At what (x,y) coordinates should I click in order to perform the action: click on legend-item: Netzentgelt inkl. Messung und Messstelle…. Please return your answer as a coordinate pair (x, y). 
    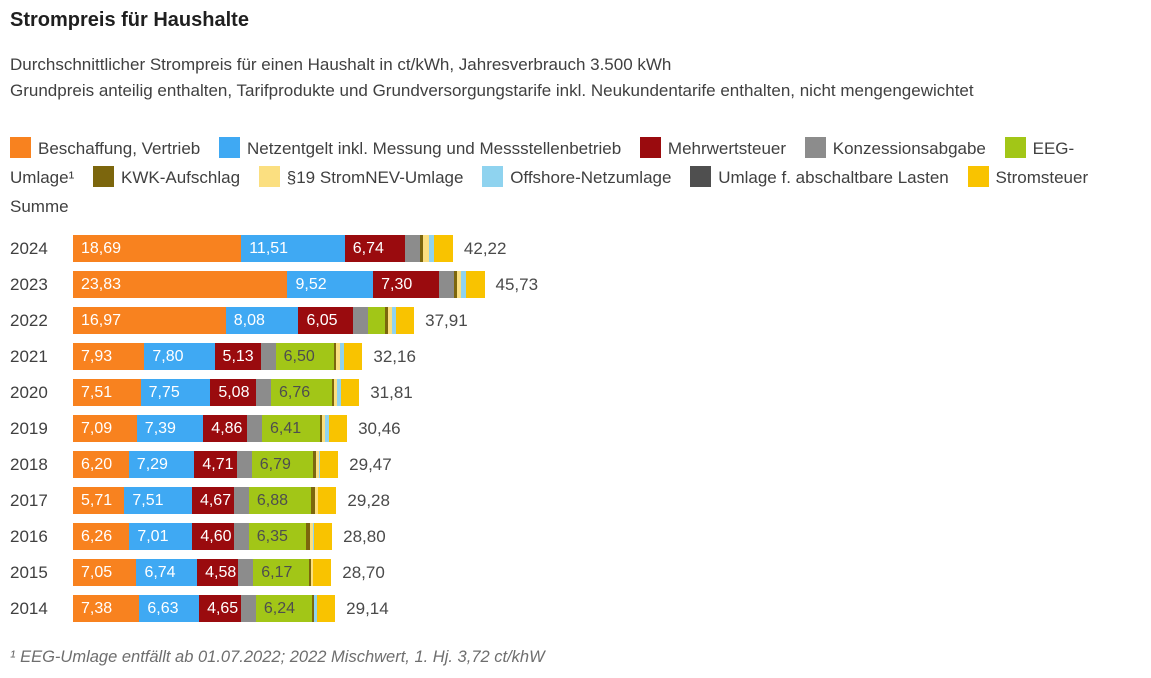
    Looking at the image, I should click on (420, 147).